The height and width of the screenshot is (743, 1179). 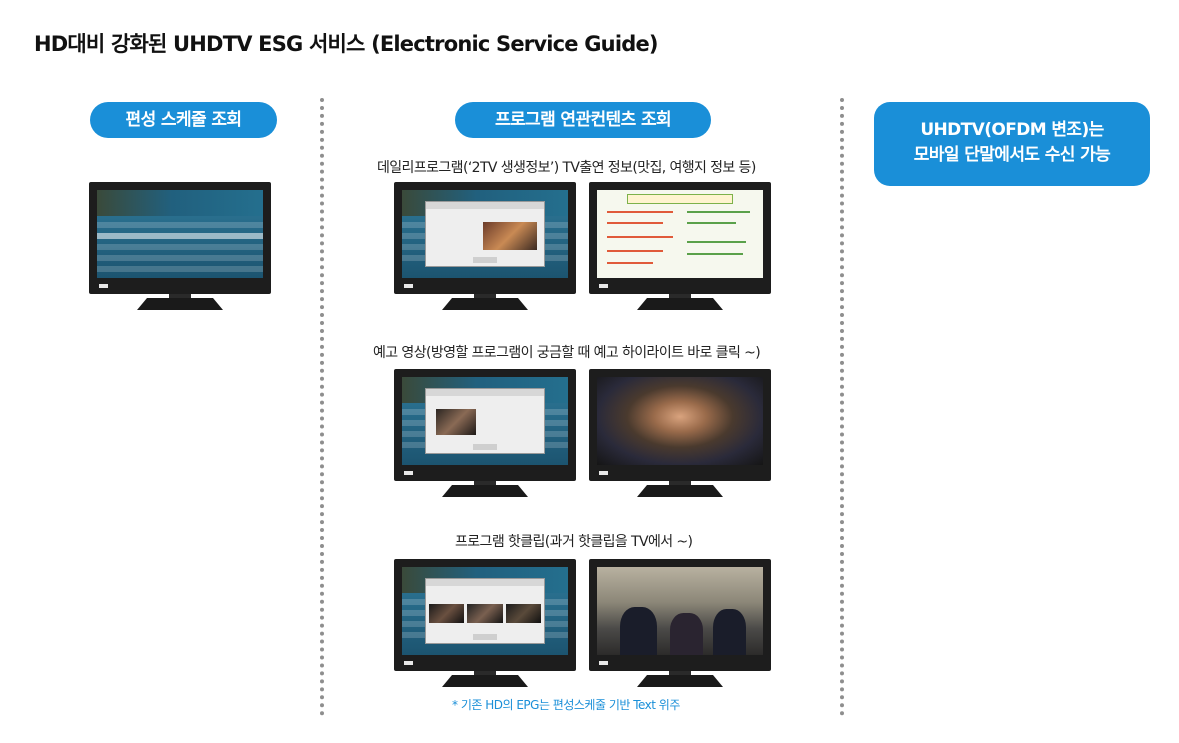 I want to click on tv-schedule, so click(x=180, y=249).